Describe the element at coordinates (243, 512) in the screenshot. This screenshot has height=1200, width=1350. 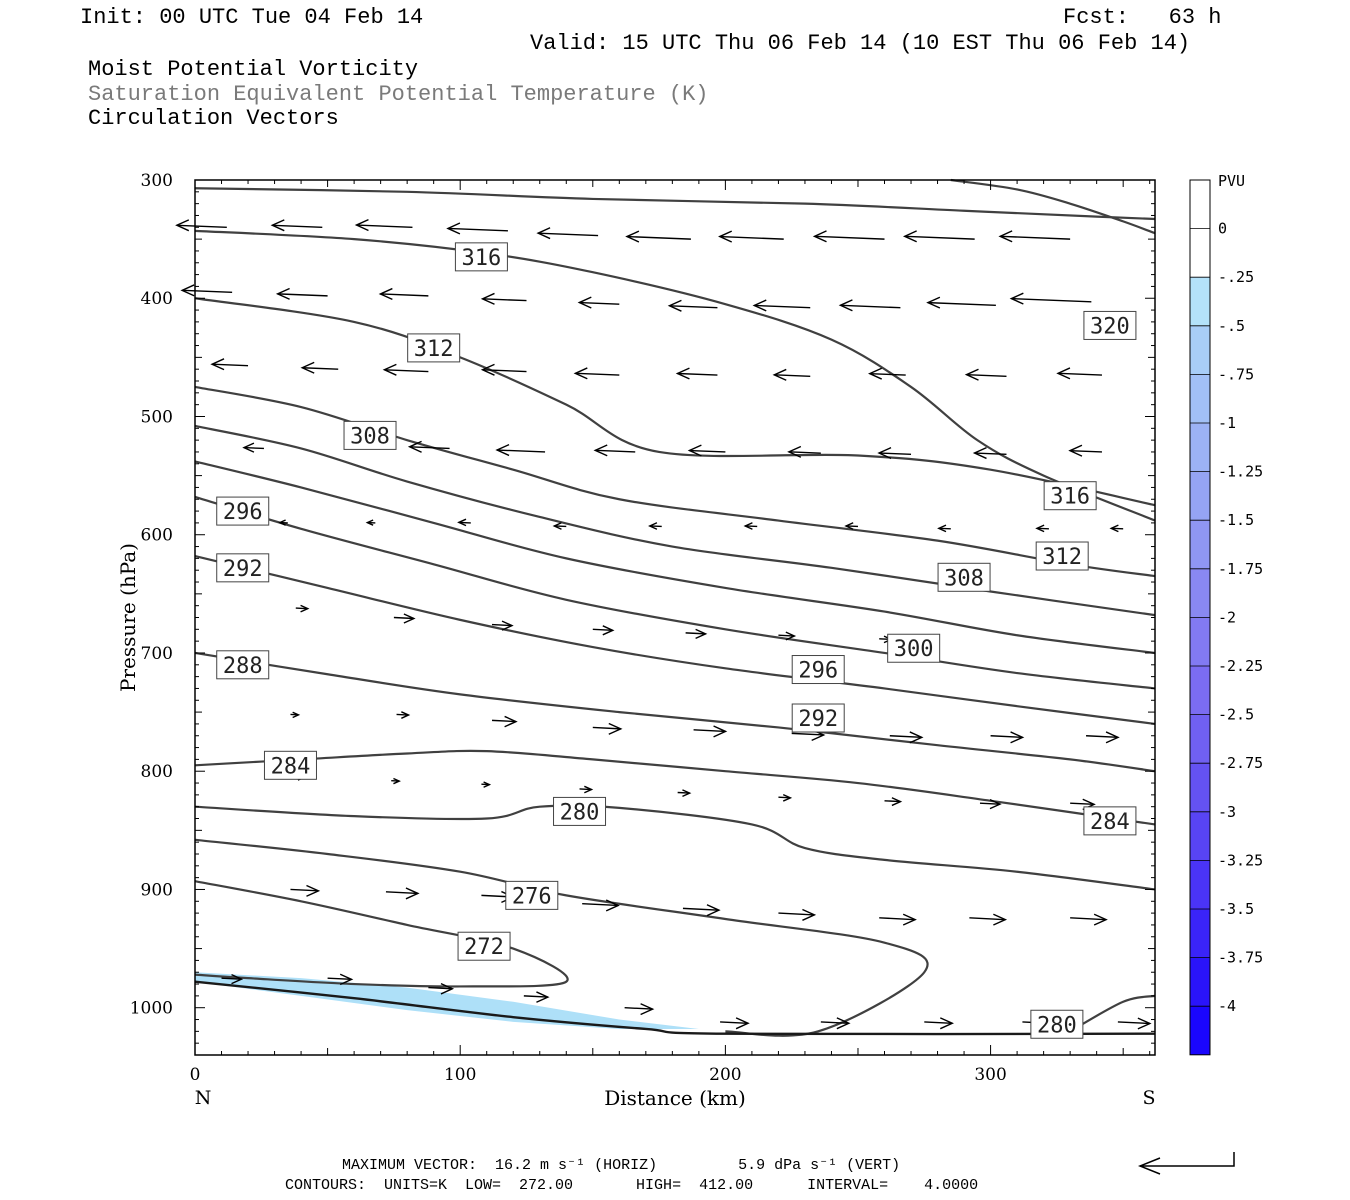
I see `contour-label-text: 296` at that location.